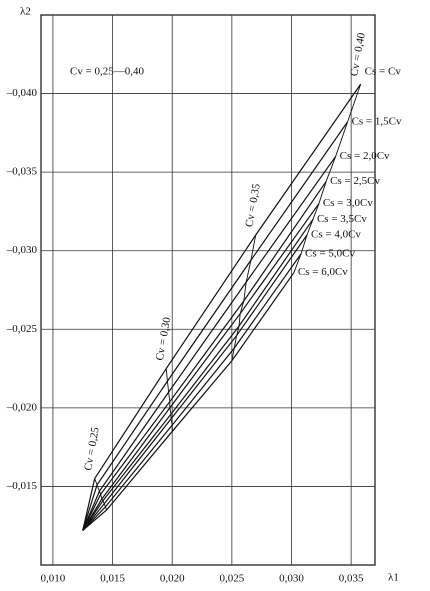 The height and width of the screenshot is (591, 430). Describe the element at coordinates (377, 121) in the screenshot. I see `series-label: Cs = 1,5Cv` at that location.